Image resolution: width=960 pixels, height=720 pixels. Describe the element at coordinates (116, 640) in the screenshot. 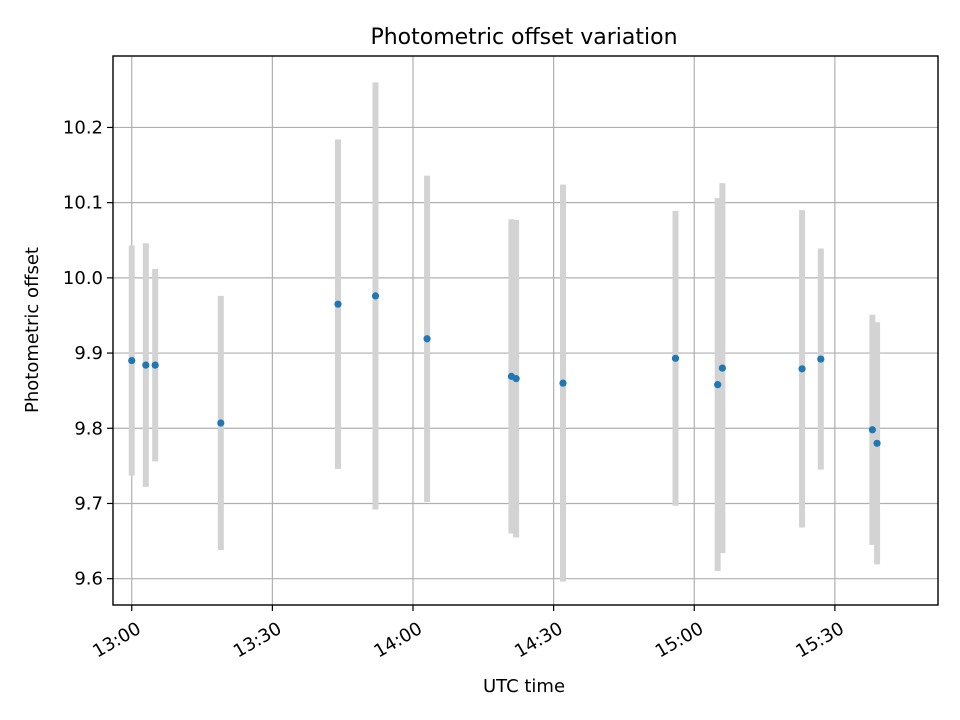

I see `x-tick-label: 13:00` at that location.